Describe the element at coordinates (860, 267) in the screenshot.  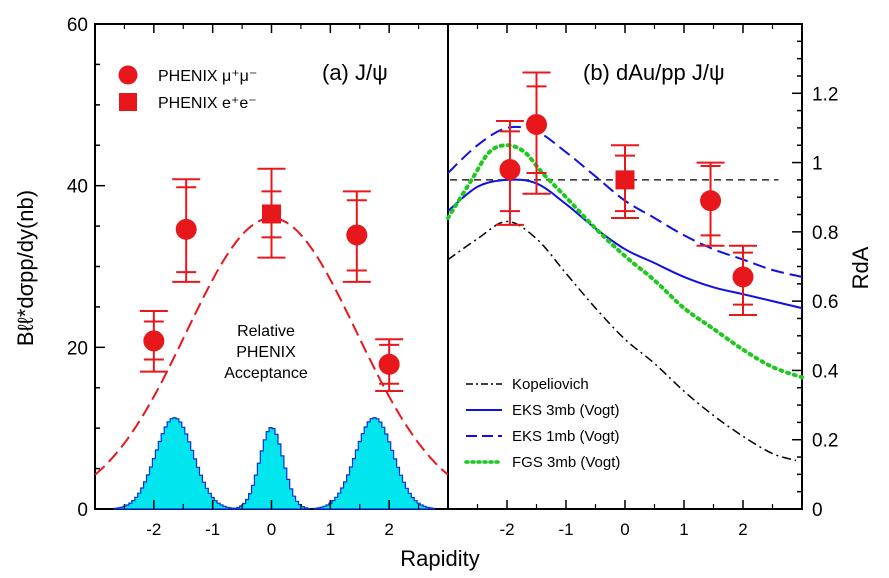
I see `y-axis-label-right: RdA` at that location.